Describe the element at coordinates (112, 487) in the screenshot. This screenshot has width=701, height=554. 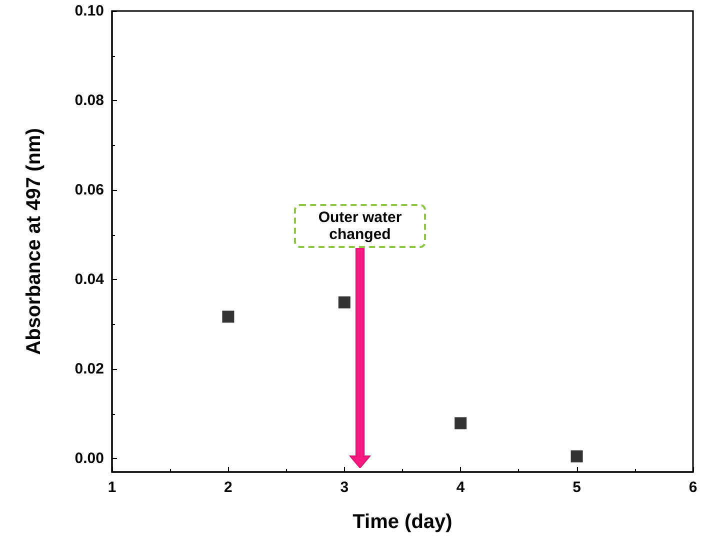
I see `x-tick-label: 1` at that location.